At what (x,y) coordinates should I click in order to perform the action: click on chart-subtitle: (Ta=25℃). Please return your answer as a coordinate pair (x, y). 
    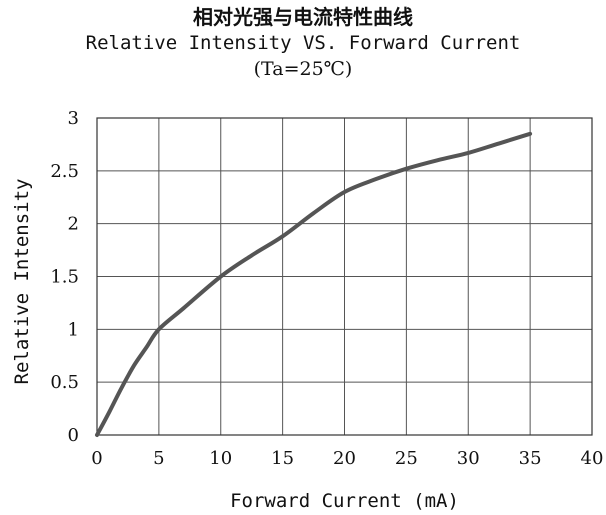
    Looking at the image, I should click on (303, 69).